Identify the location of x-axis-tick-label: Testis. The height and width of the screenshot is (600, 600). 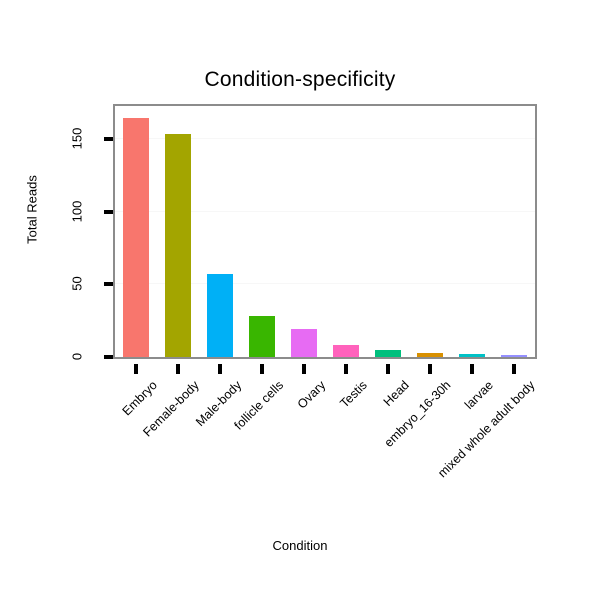
(353, 394).